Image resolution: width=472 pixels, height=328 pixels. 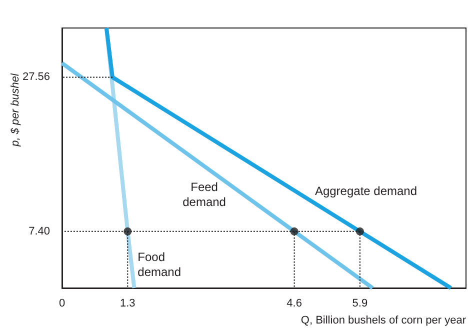 I want to click on x-tick-label: 1.3, so click(x=128, y=304).